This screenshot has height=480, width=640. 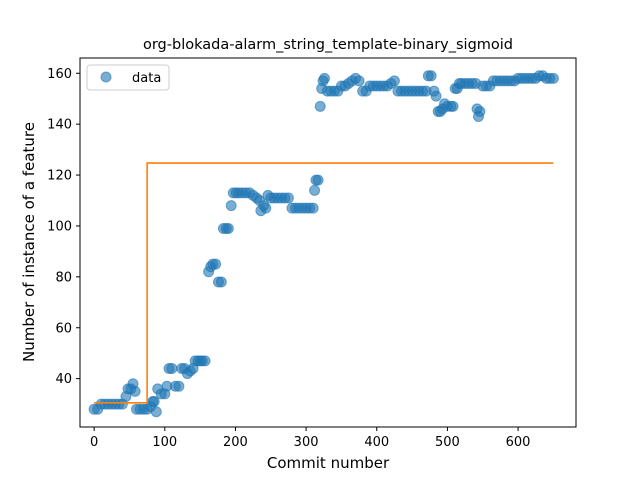 I want to click on y-tick-label: 100, so click(x=59, y=226).